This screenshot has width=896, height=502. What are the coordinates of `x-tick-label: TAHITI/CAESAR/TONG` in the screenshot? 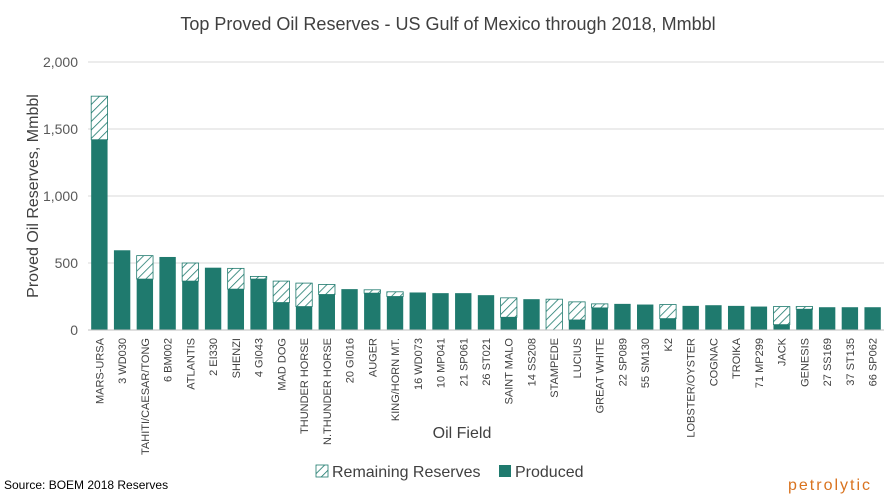 It's located at (146, 396).